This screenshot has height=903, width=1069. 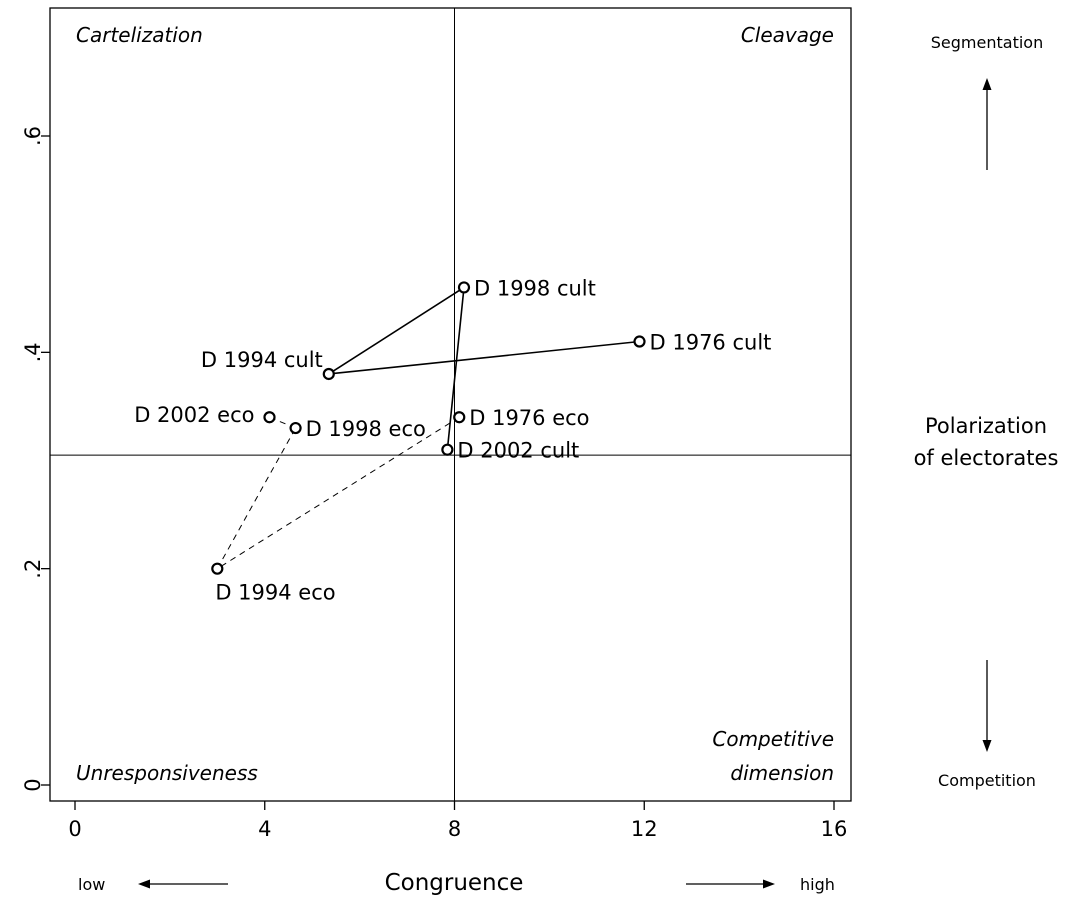 What do you see at coordinates (33, 136) in the screenshot?
I see `y-tick-label: .6` at bounding box center [33, 136].